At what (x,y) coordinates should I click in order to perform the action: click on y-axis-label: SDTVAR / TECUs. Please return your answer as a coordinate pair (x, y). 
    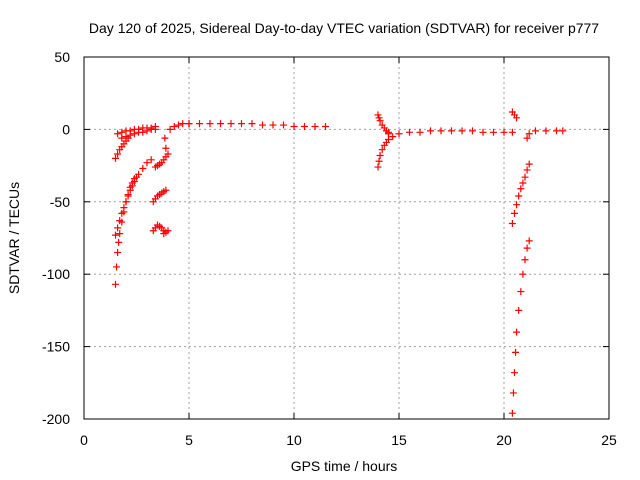
    Looking at the image, I should click on (14, 238).